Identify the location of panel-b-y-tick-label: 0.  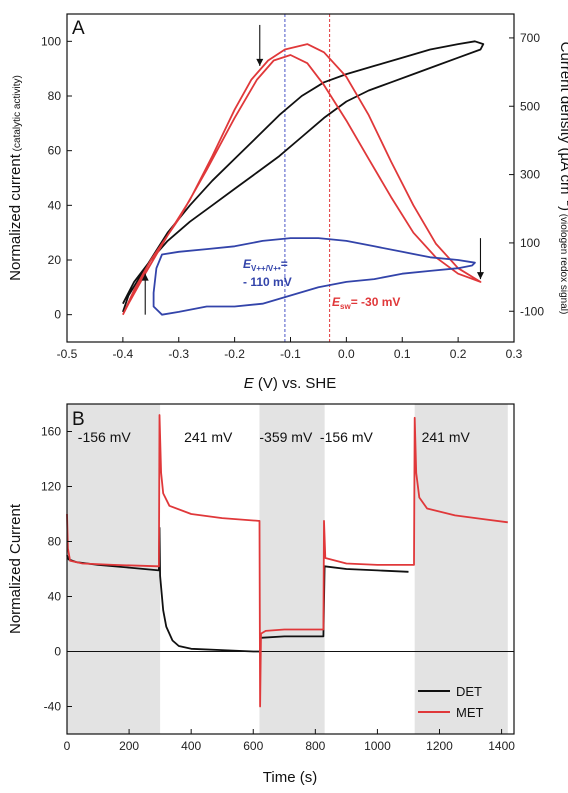
(57, 652).